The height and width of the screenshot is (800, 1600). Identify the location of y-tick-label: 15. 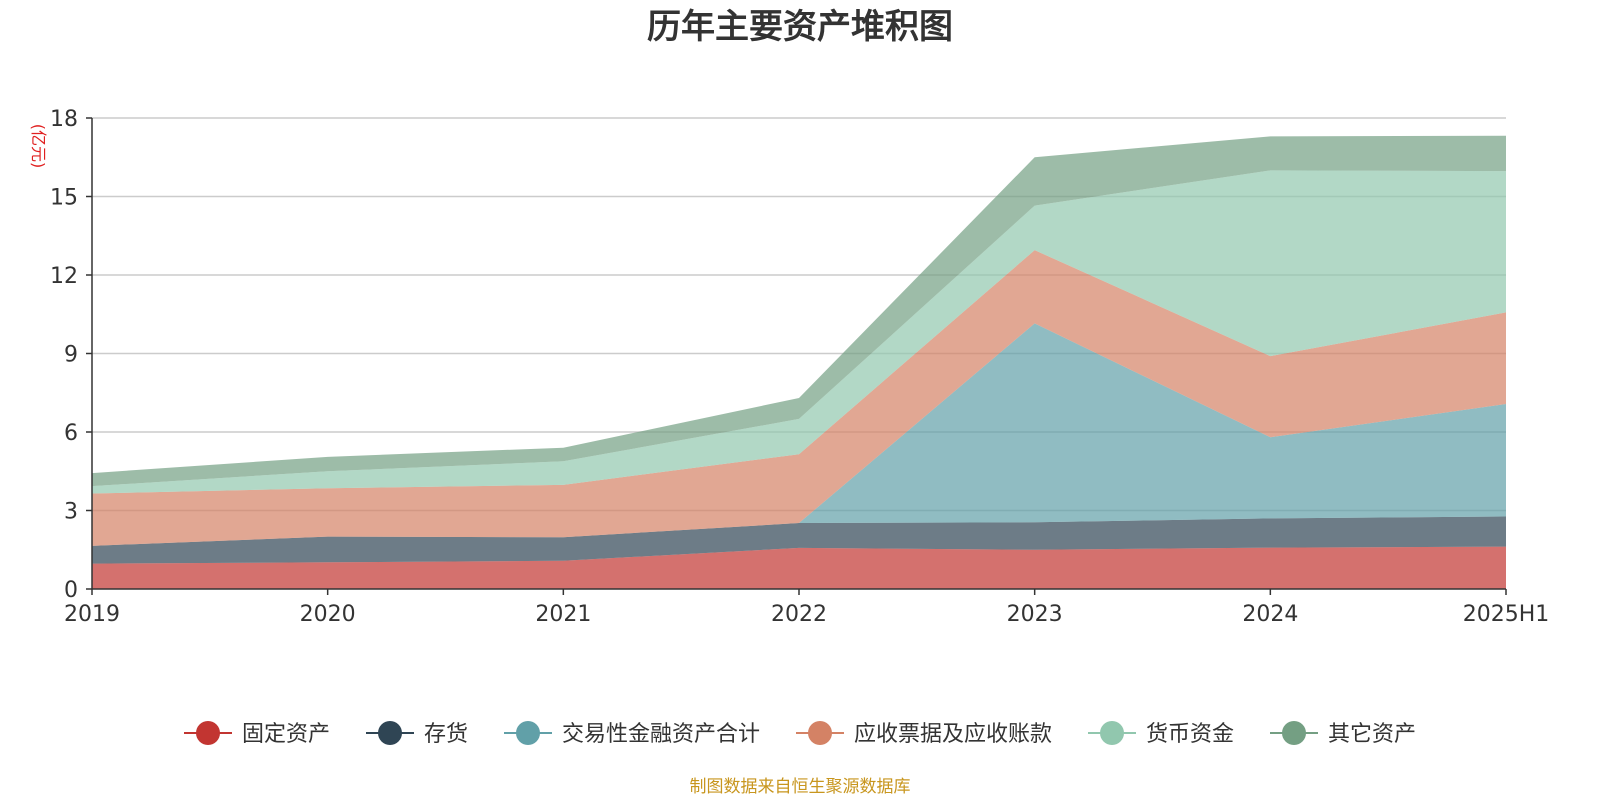
(64, 198).